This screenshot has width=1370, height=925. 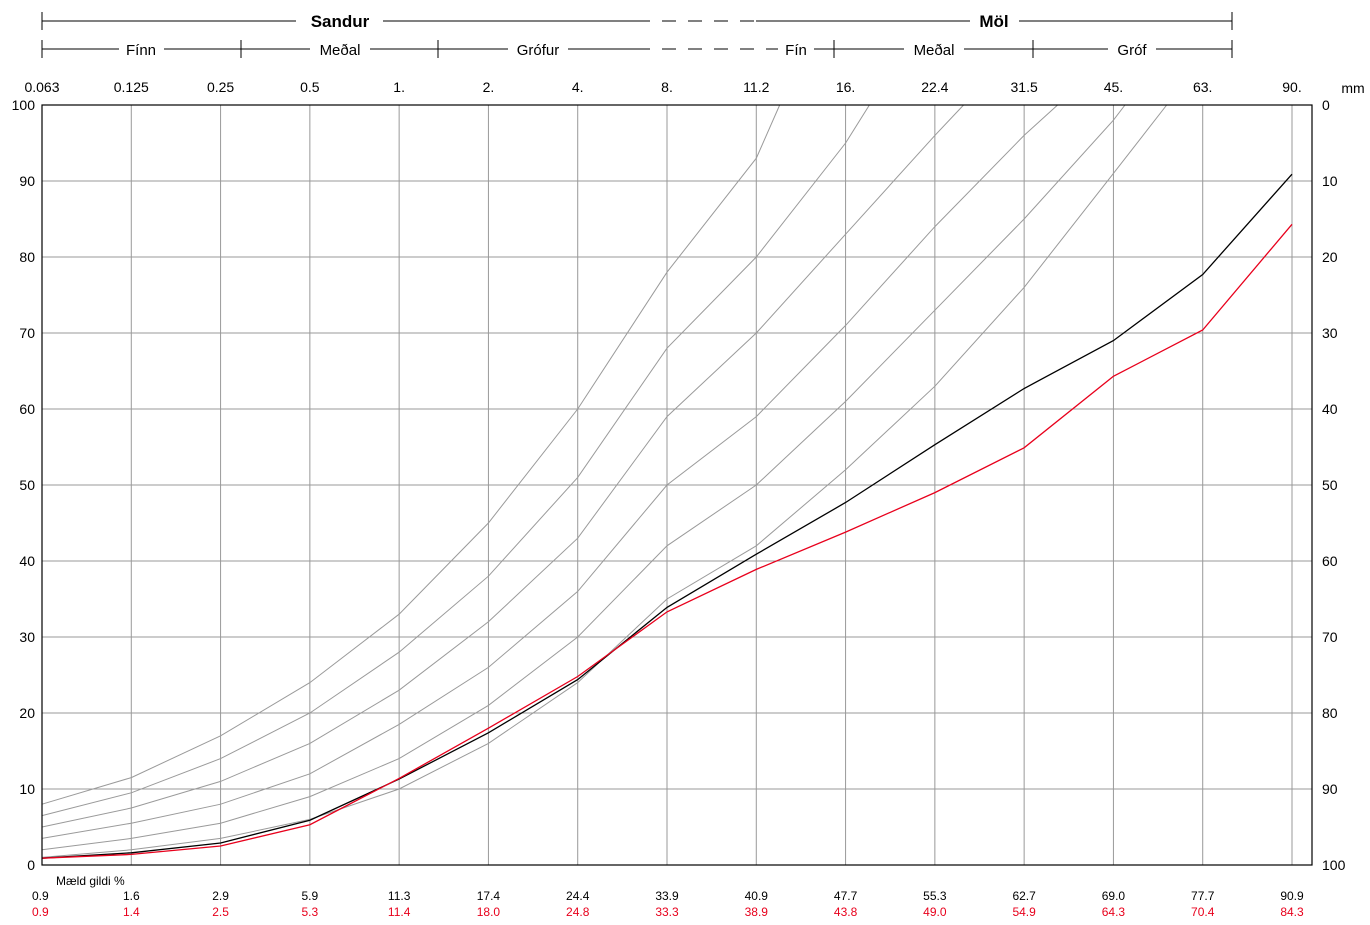 What do you see at coordinates (1352, 88) in the screenshot?
I see `x-unit-label: mm` at bounding box center [1352, 88].